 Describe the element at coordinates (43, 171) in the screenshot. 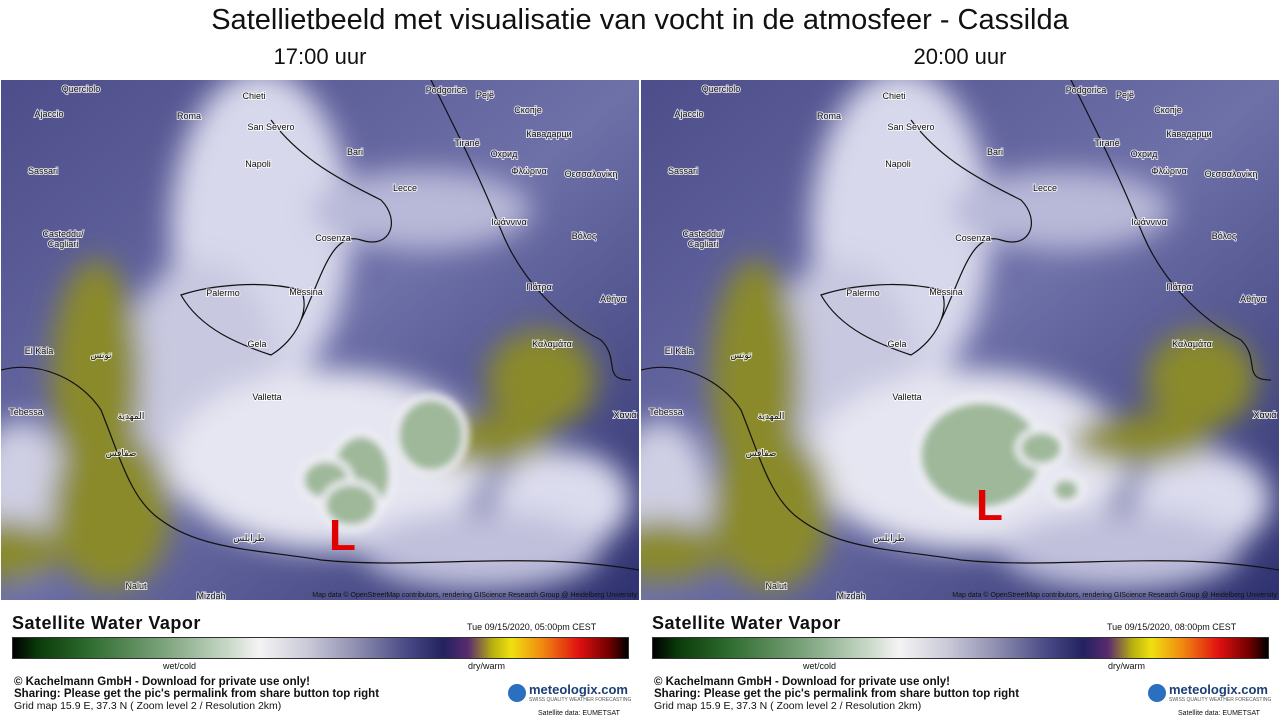

I see `city-label: Sassari` at that location.